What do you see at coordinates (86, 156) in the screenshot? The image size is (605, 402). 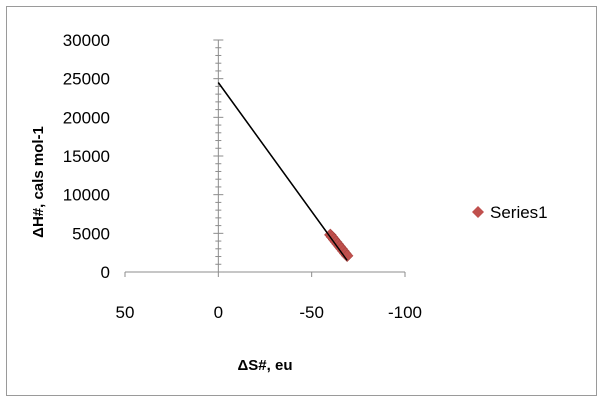 I see `y-tick-label: 15000` at bounding box center [86, 156].